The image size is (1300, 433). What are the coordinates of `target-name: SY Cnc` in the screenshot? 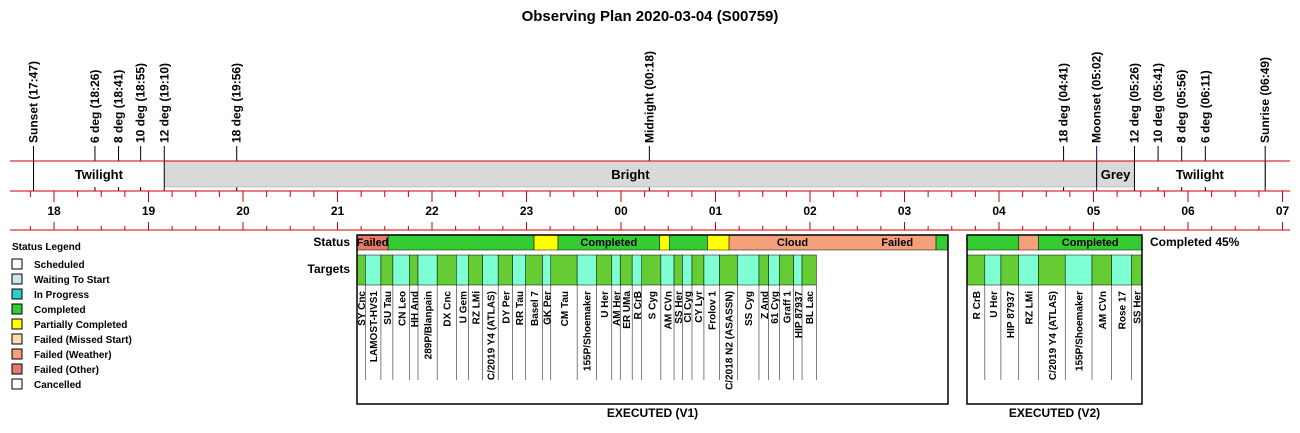 It's located at (362, 308).